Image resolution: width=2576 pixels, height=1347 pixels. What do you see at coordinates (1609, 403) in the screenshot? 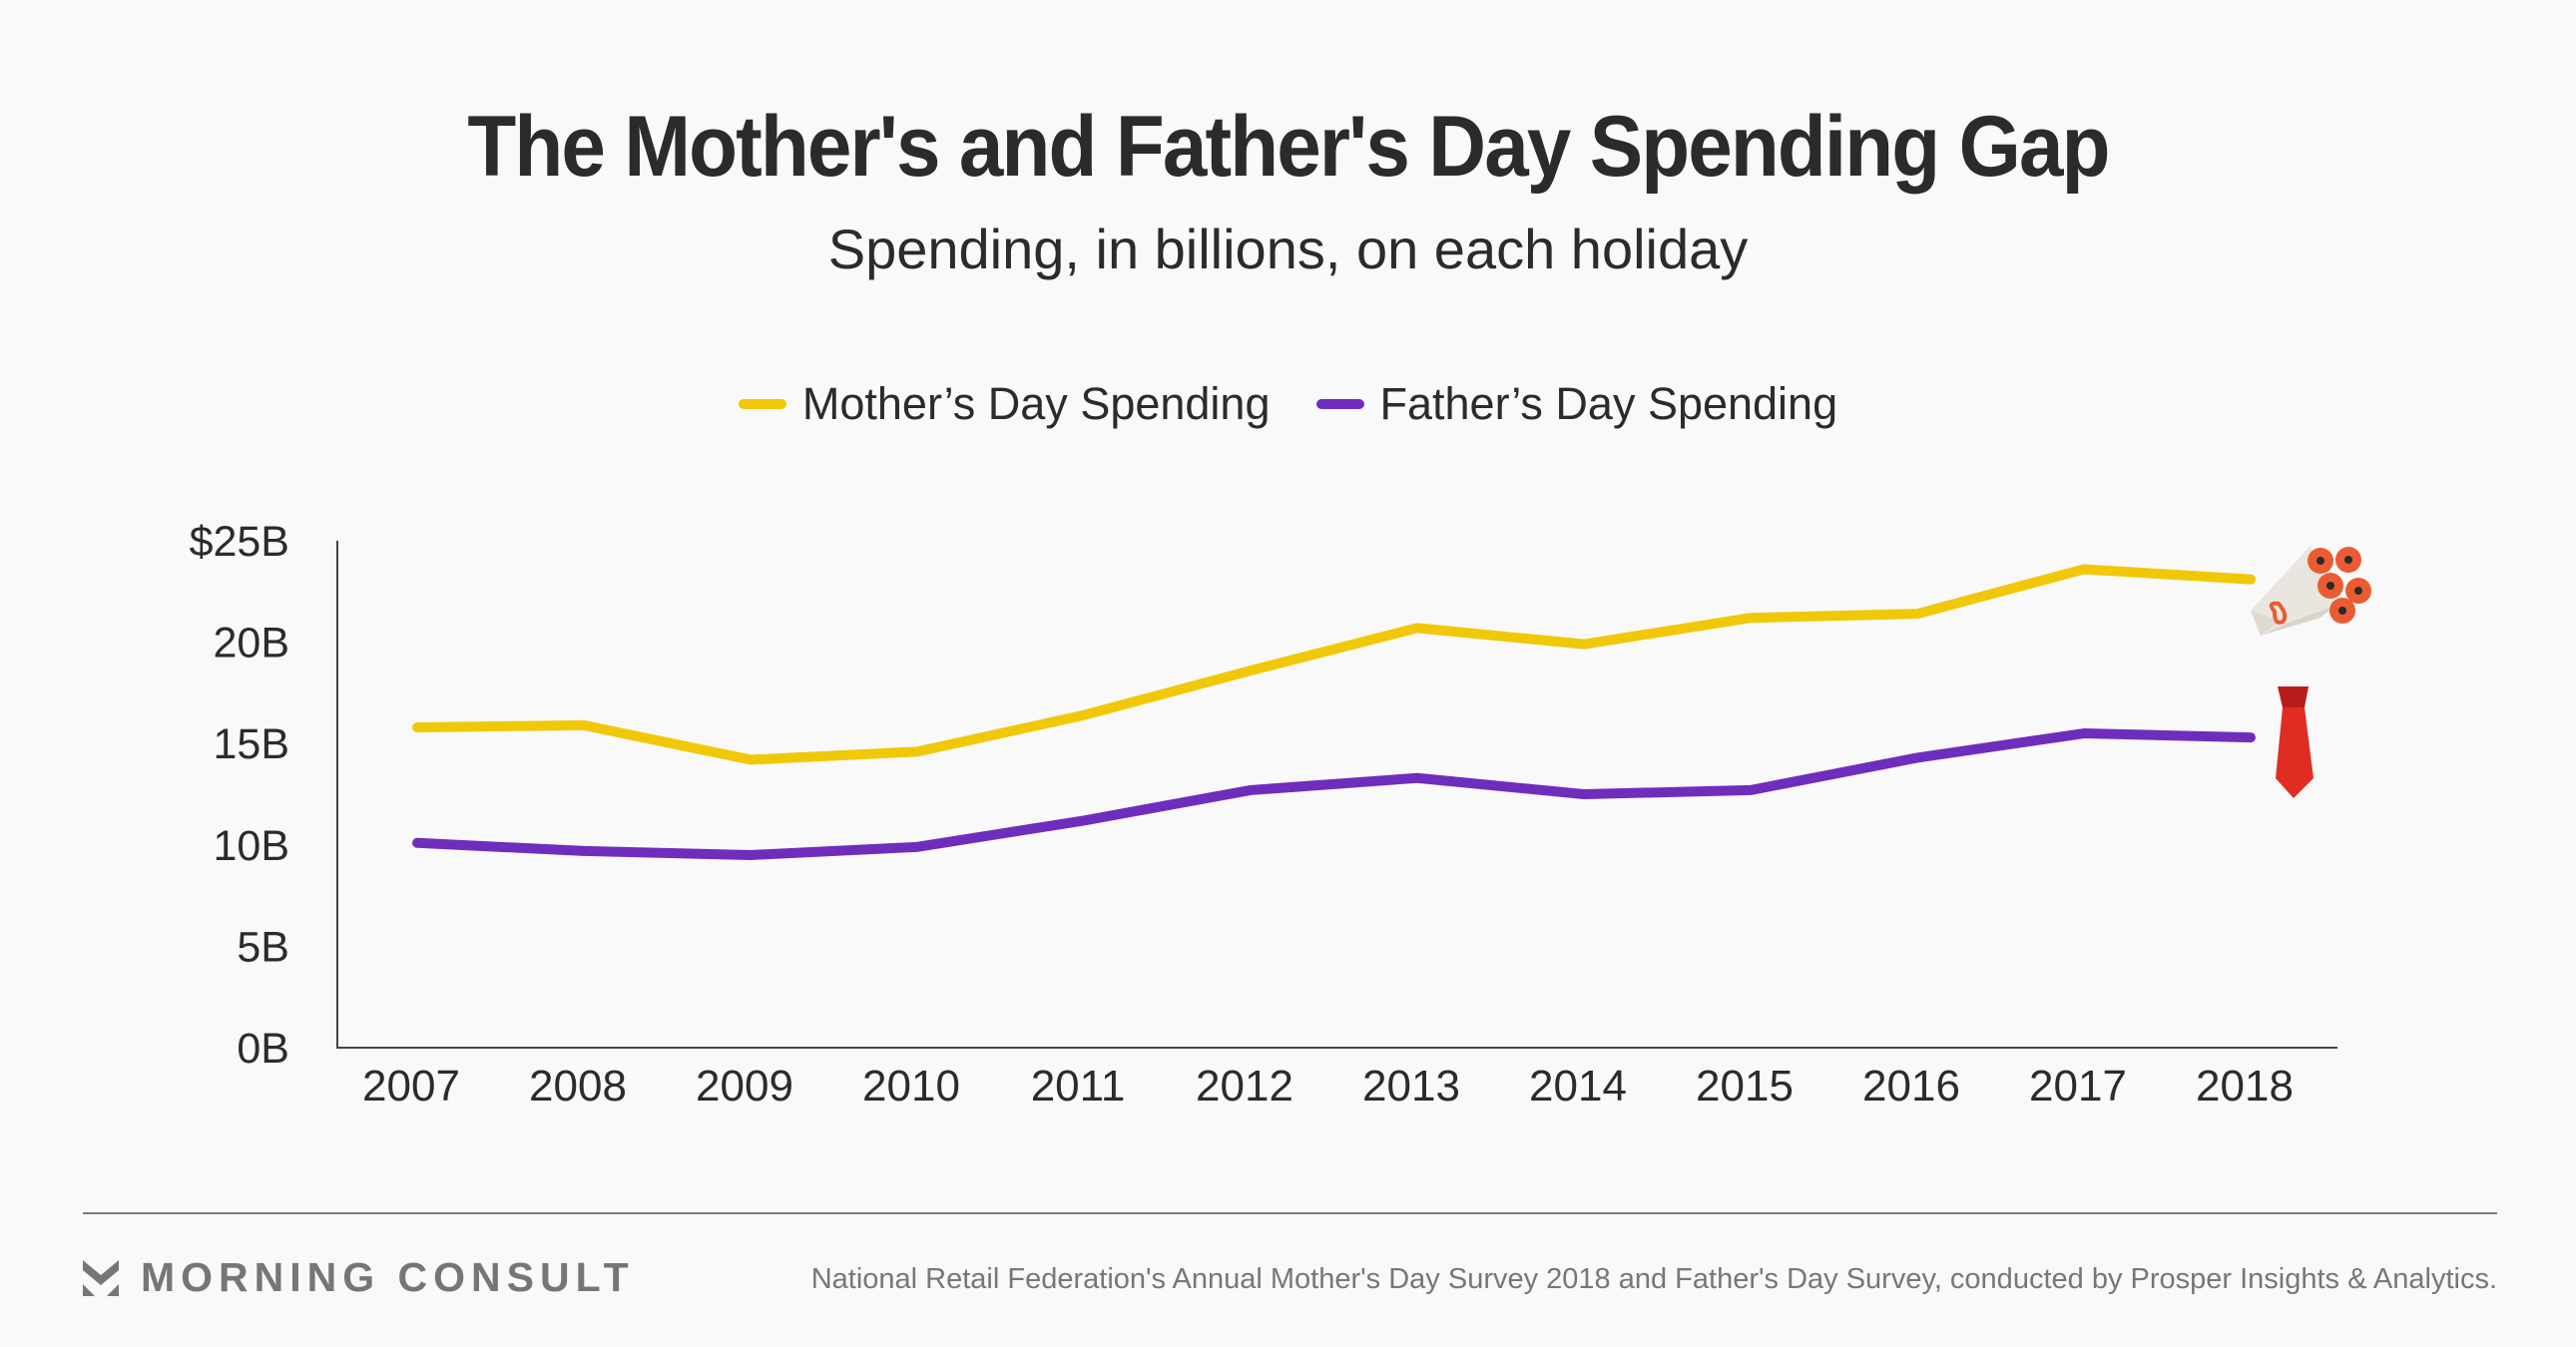
I see `legend-label-fathers-day: Father’s Day Spending` at bounding box center [1609, 403].